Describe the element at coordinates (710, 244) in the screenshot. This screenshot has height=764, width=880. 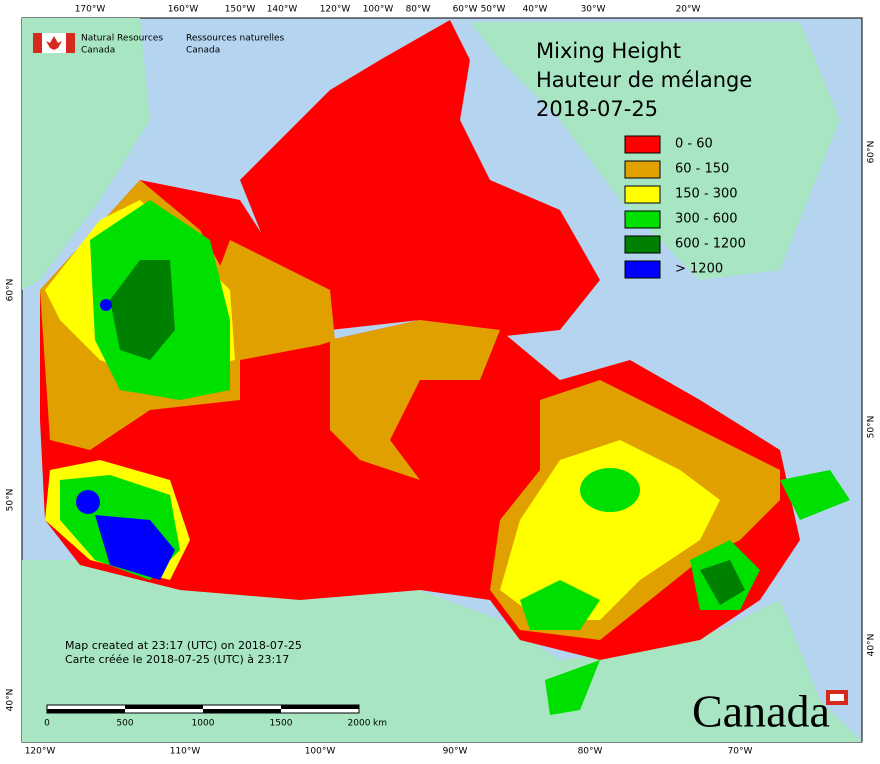
I see `legend-label: 600 - 1200` at that location.